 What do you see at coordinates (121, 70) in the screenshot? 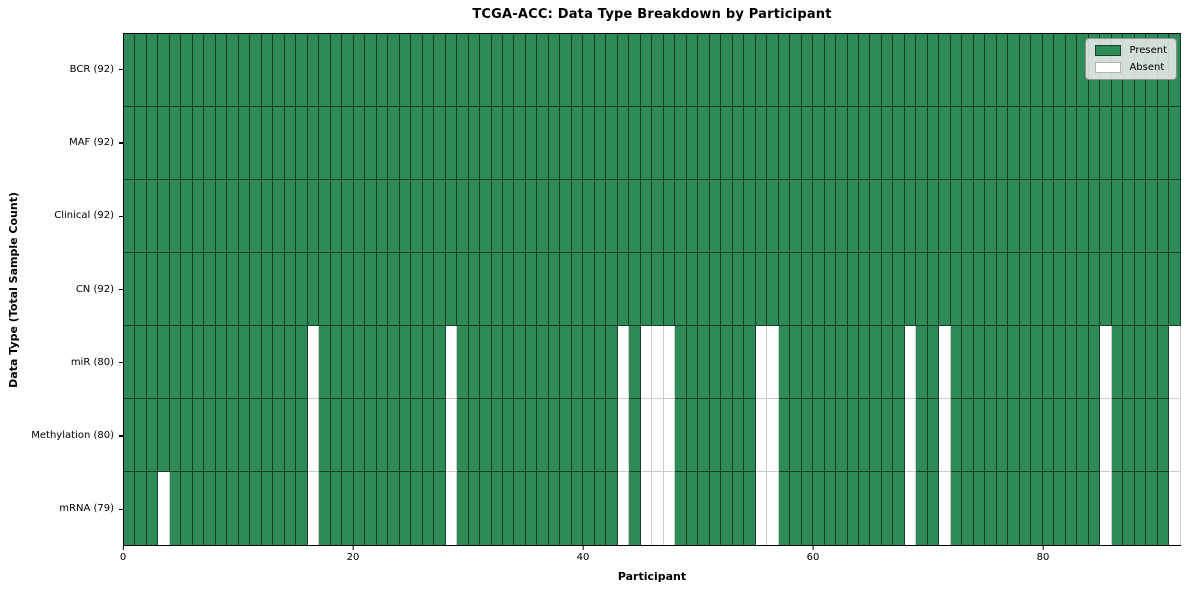
I see `y-tick-mark` at bounding box center [121, 70].